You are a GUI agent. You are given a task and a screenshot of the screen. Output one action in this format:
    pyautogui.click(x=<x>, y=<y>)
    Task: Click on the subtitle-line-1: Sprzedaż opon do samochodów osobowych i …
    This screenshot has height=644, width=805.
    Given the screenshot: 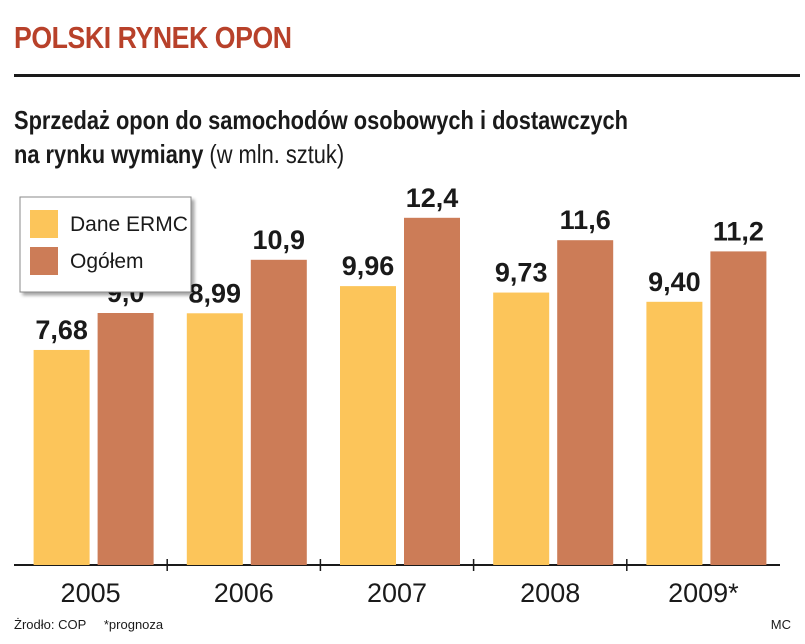 What is the action you would take?
    pyautogui.click(x=321, y=120)
    